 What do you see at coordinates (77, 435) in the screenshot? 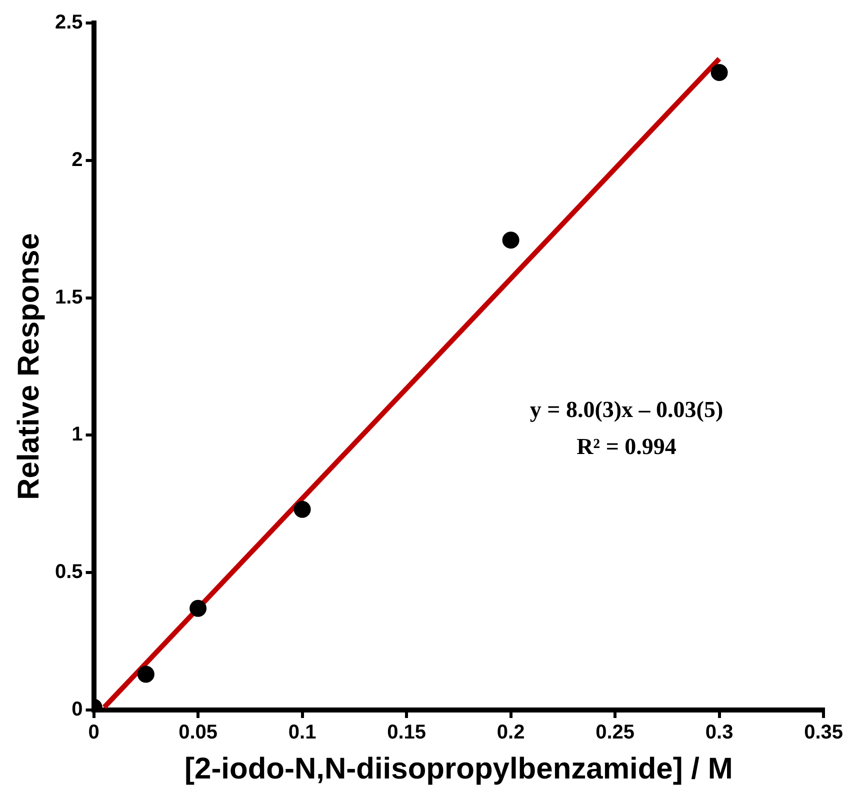
I see `y-tick-label: 1` at bounding box center [77, 435].